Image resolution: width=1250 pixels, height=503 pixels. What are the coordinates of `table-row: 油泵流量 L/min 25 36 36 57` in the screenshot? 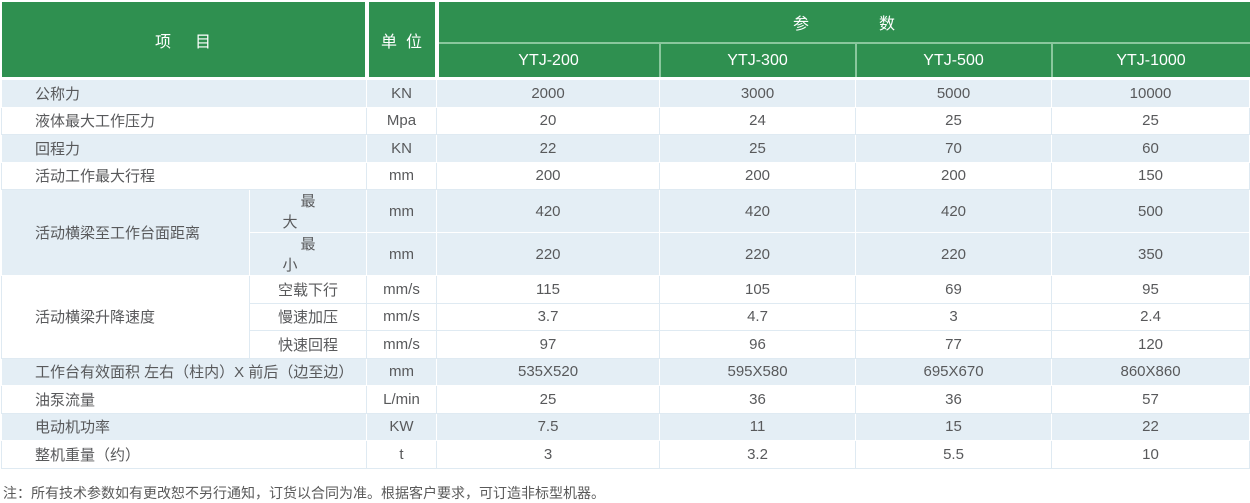 It's located at (625, 399).